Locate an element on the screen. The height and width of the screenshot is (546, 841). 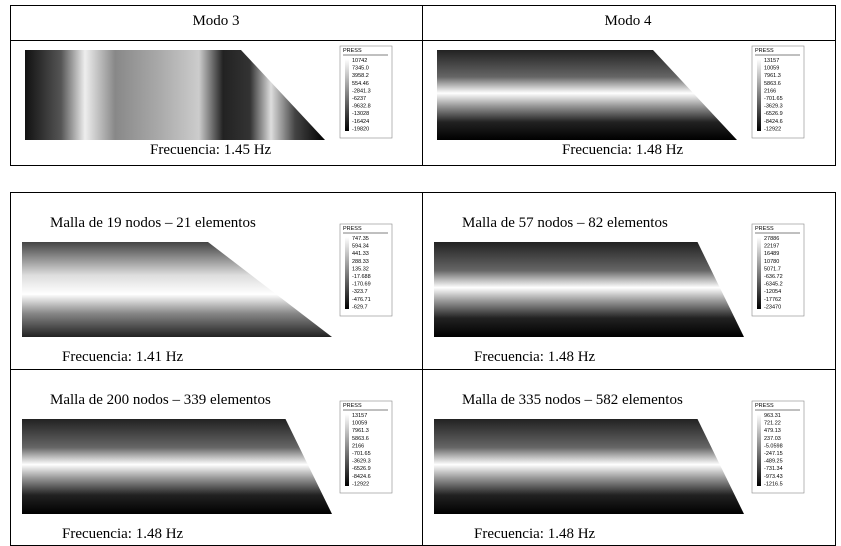
legend-value: 3958.2 is located at coordinates (360, 76).